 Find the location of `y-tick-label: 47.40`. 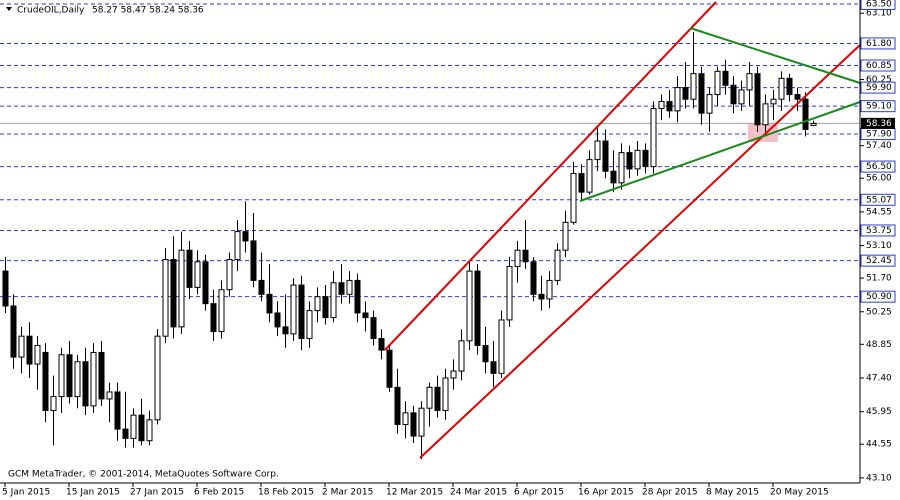

y-tick-label: 47.40 is located at coordinates (879, 378).